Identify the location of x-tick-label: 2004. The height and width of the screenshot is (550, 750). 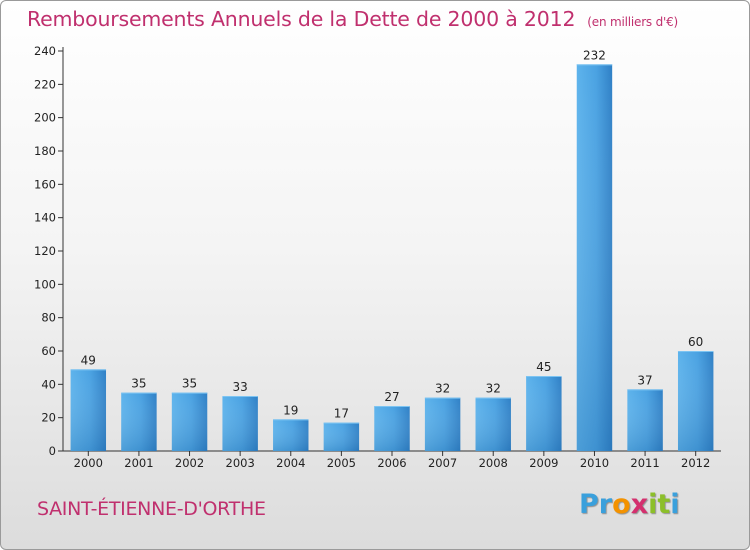
(290, 463).